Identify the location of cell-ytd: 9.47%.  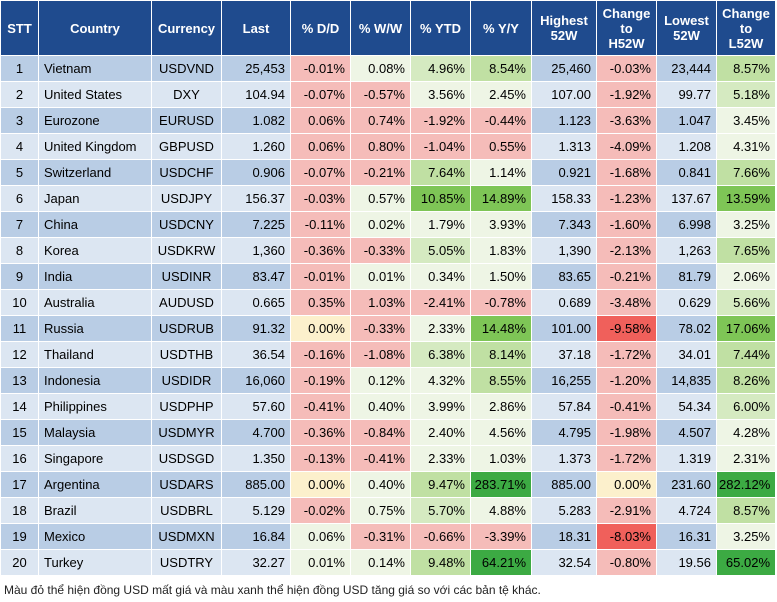
(440, 484).